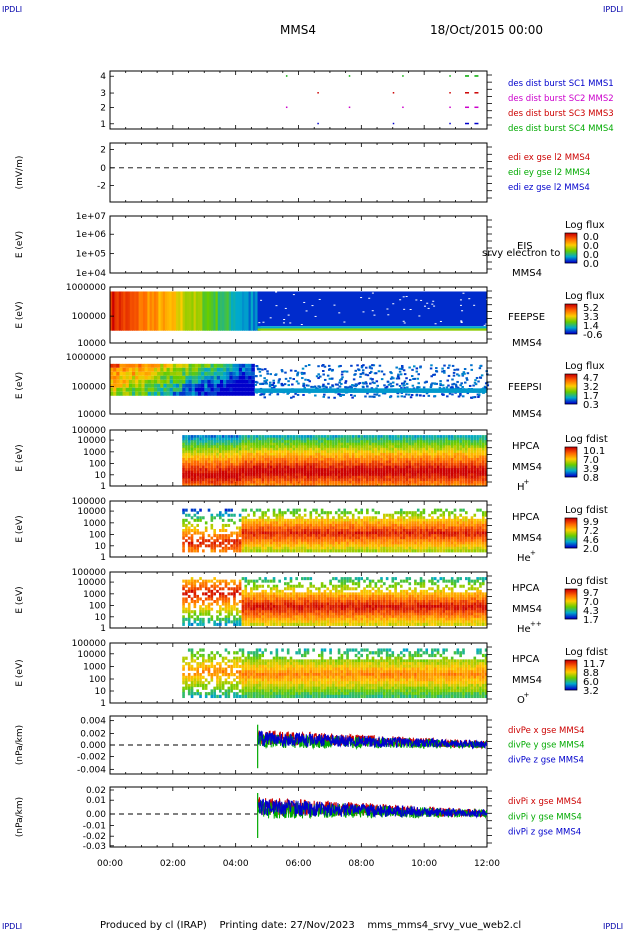 The height and width of the screenshot is (934, 630). What do you see at coordinates (571, 248) in the screenshot?
I see `colorbar-frame` at bounding box center [571, 248].